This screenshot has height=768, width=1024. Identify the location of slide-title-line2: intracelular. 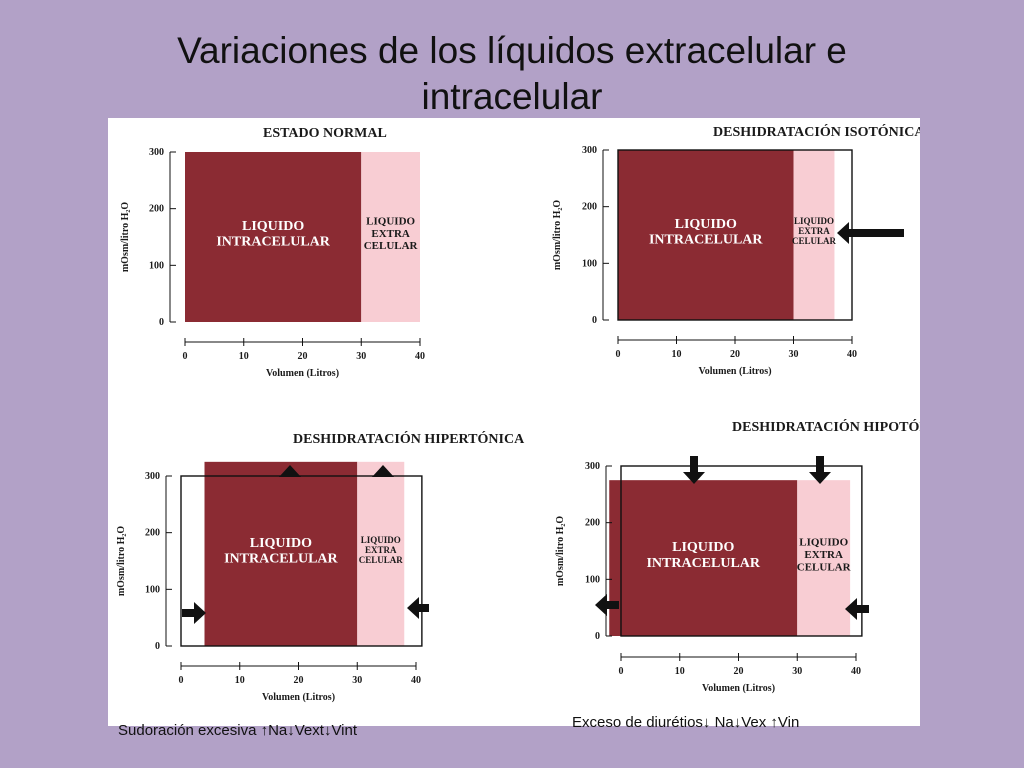
(512, 96).